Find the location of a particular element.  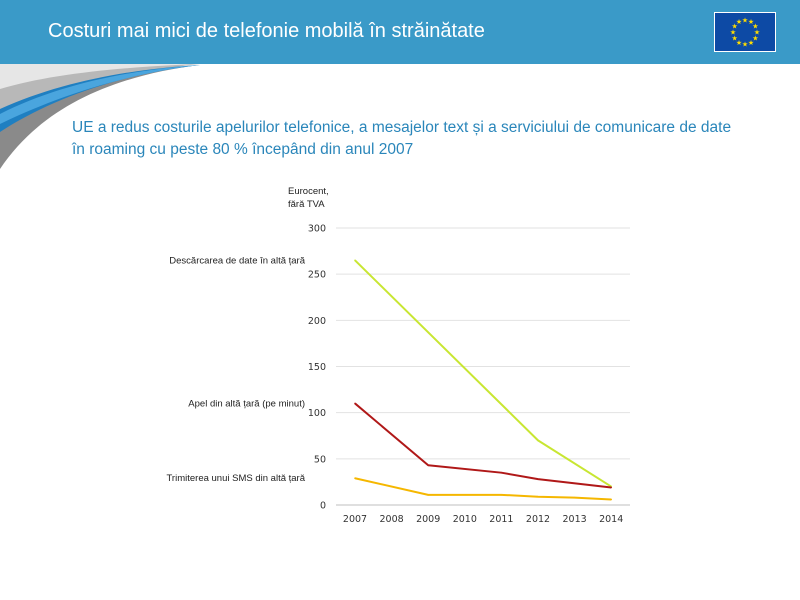

x-tick-label: 2014 is located at coordinates (611, 519).